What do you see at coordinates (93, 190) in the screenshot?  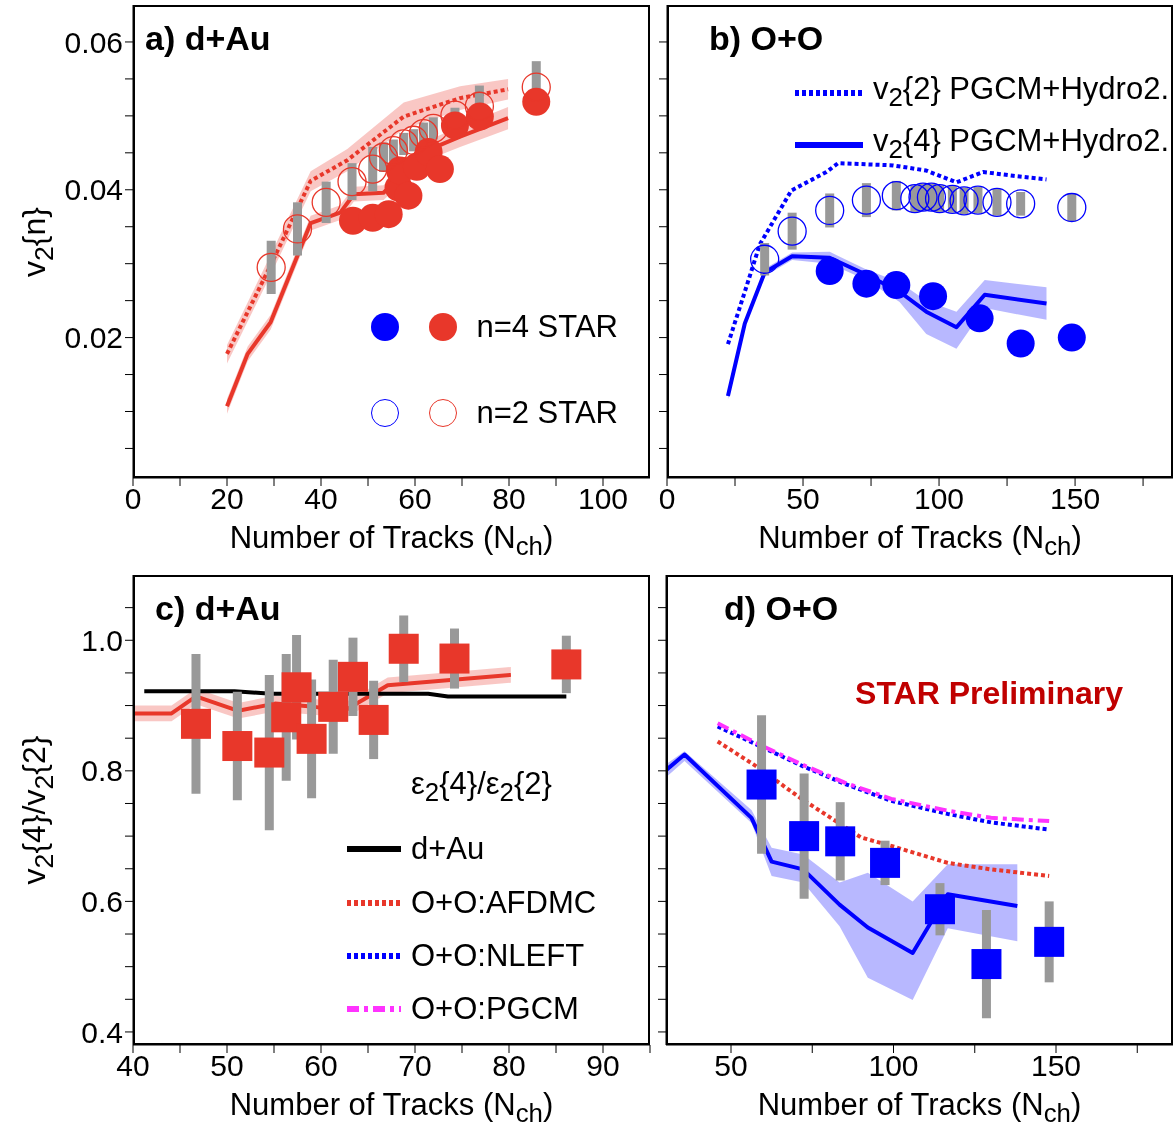 I see `y-tick-label: 0.04` at bounding box center [93, 190].